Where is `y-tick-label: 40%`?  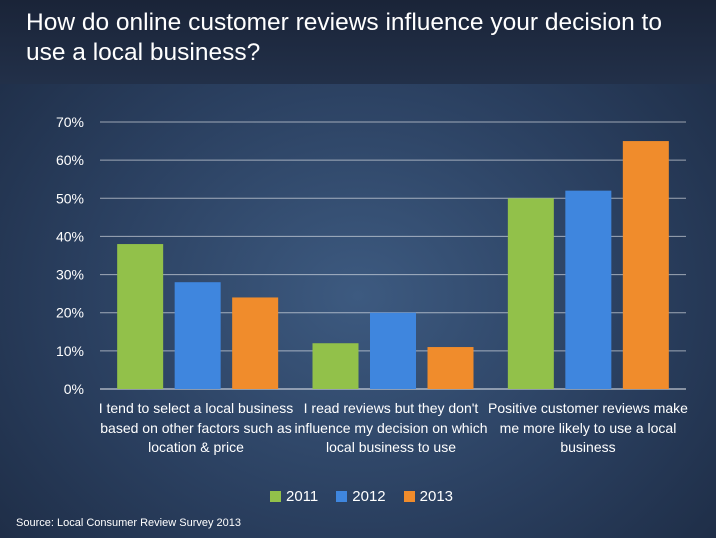
y-tick-label: 40% is located at coordinates (70, 236).